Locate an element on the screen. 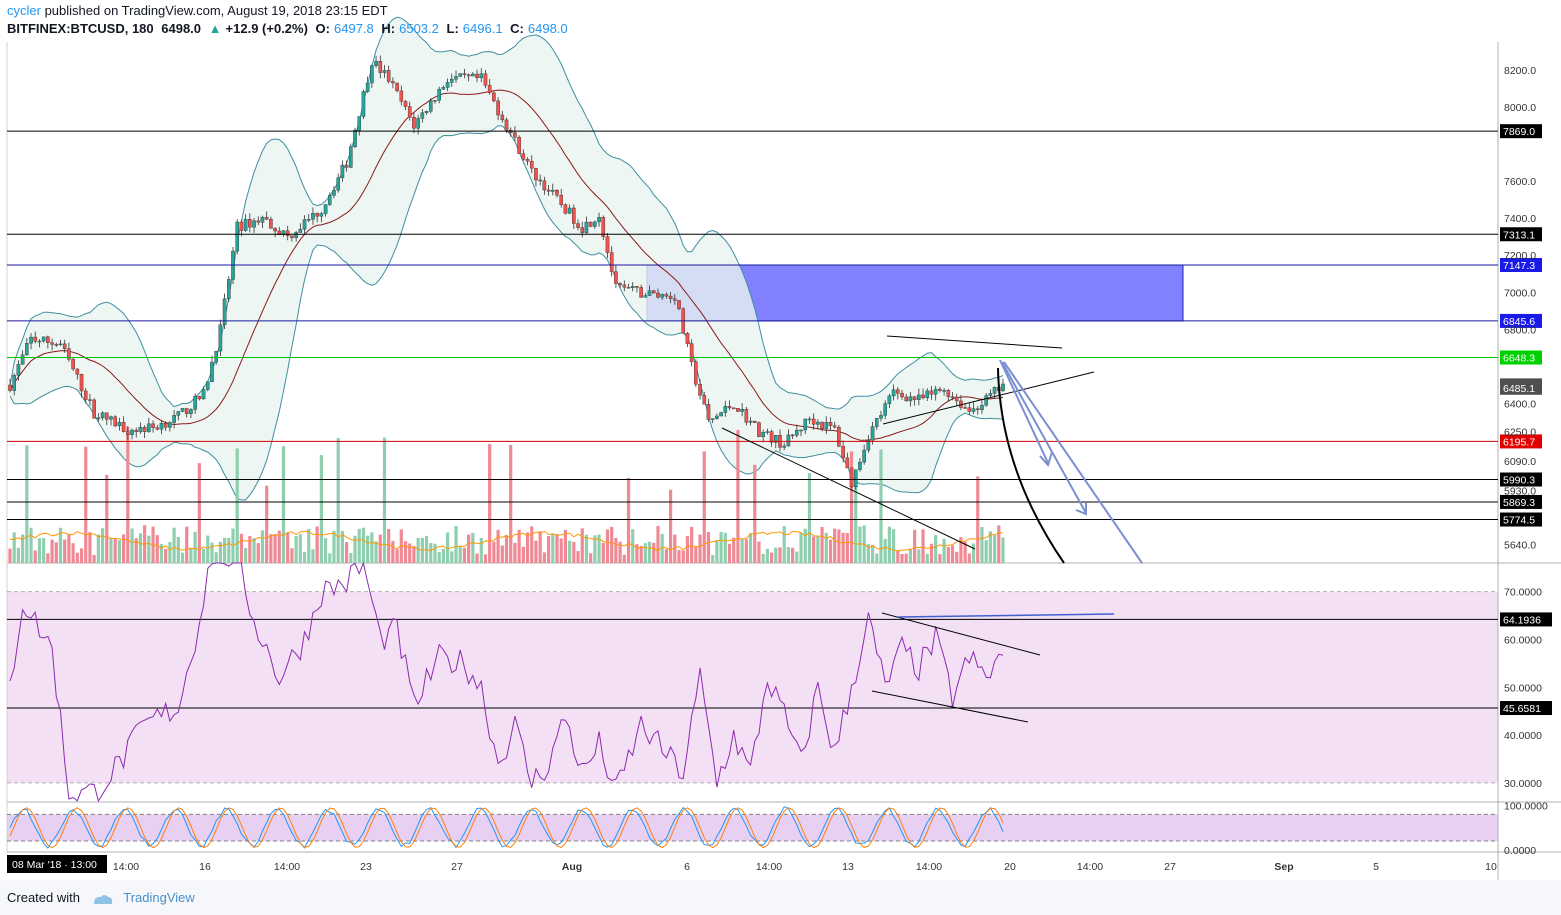 The image size is (1561, 915). tradingview-link: TradingView is located at coordinates (159, 897).